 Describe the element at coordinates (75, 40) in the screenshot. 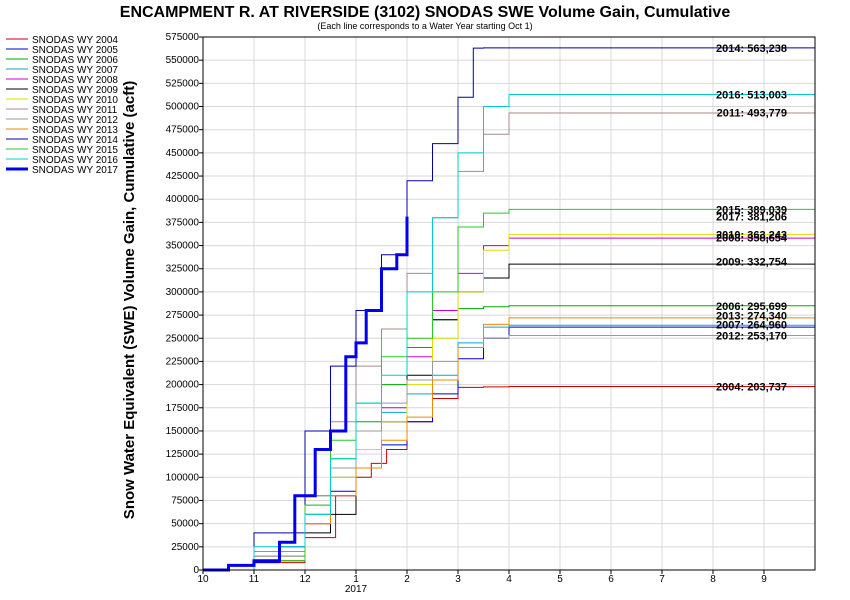

I see `legend-item: SNODAS WY 2004` at that location.